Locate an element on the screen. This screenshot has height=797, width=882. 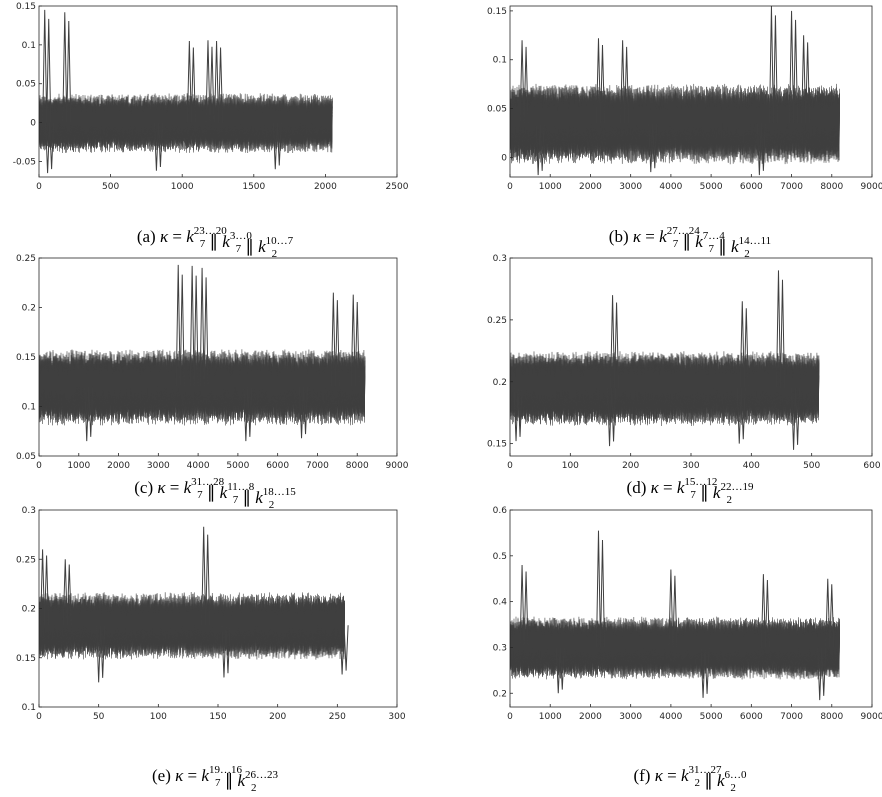
subfigure-caption: (c) κ = k31…28 7 ∥ k11…8 7 ∥ k18…15 2 is located at coordinates (215, 493).